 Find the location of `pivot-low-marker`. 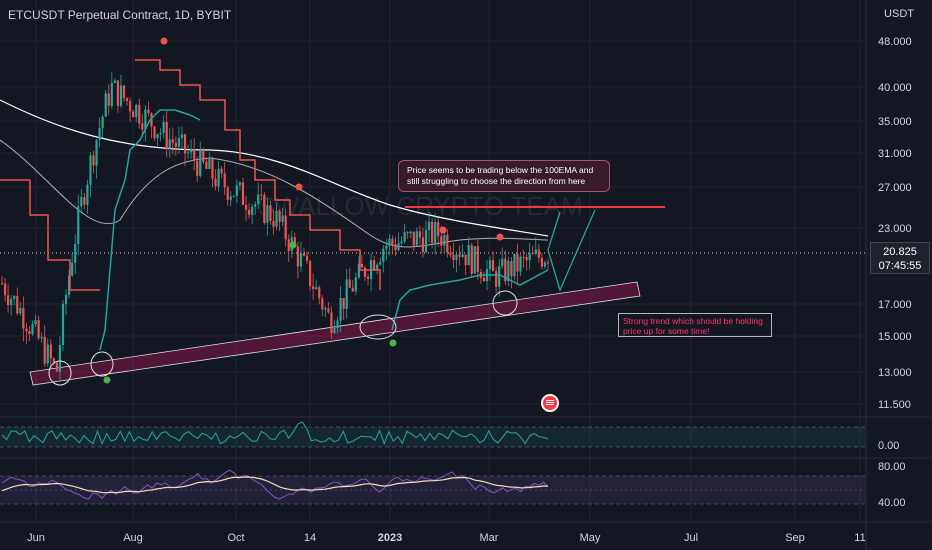

pivot-low-marker is located at coordinates (293, 245).